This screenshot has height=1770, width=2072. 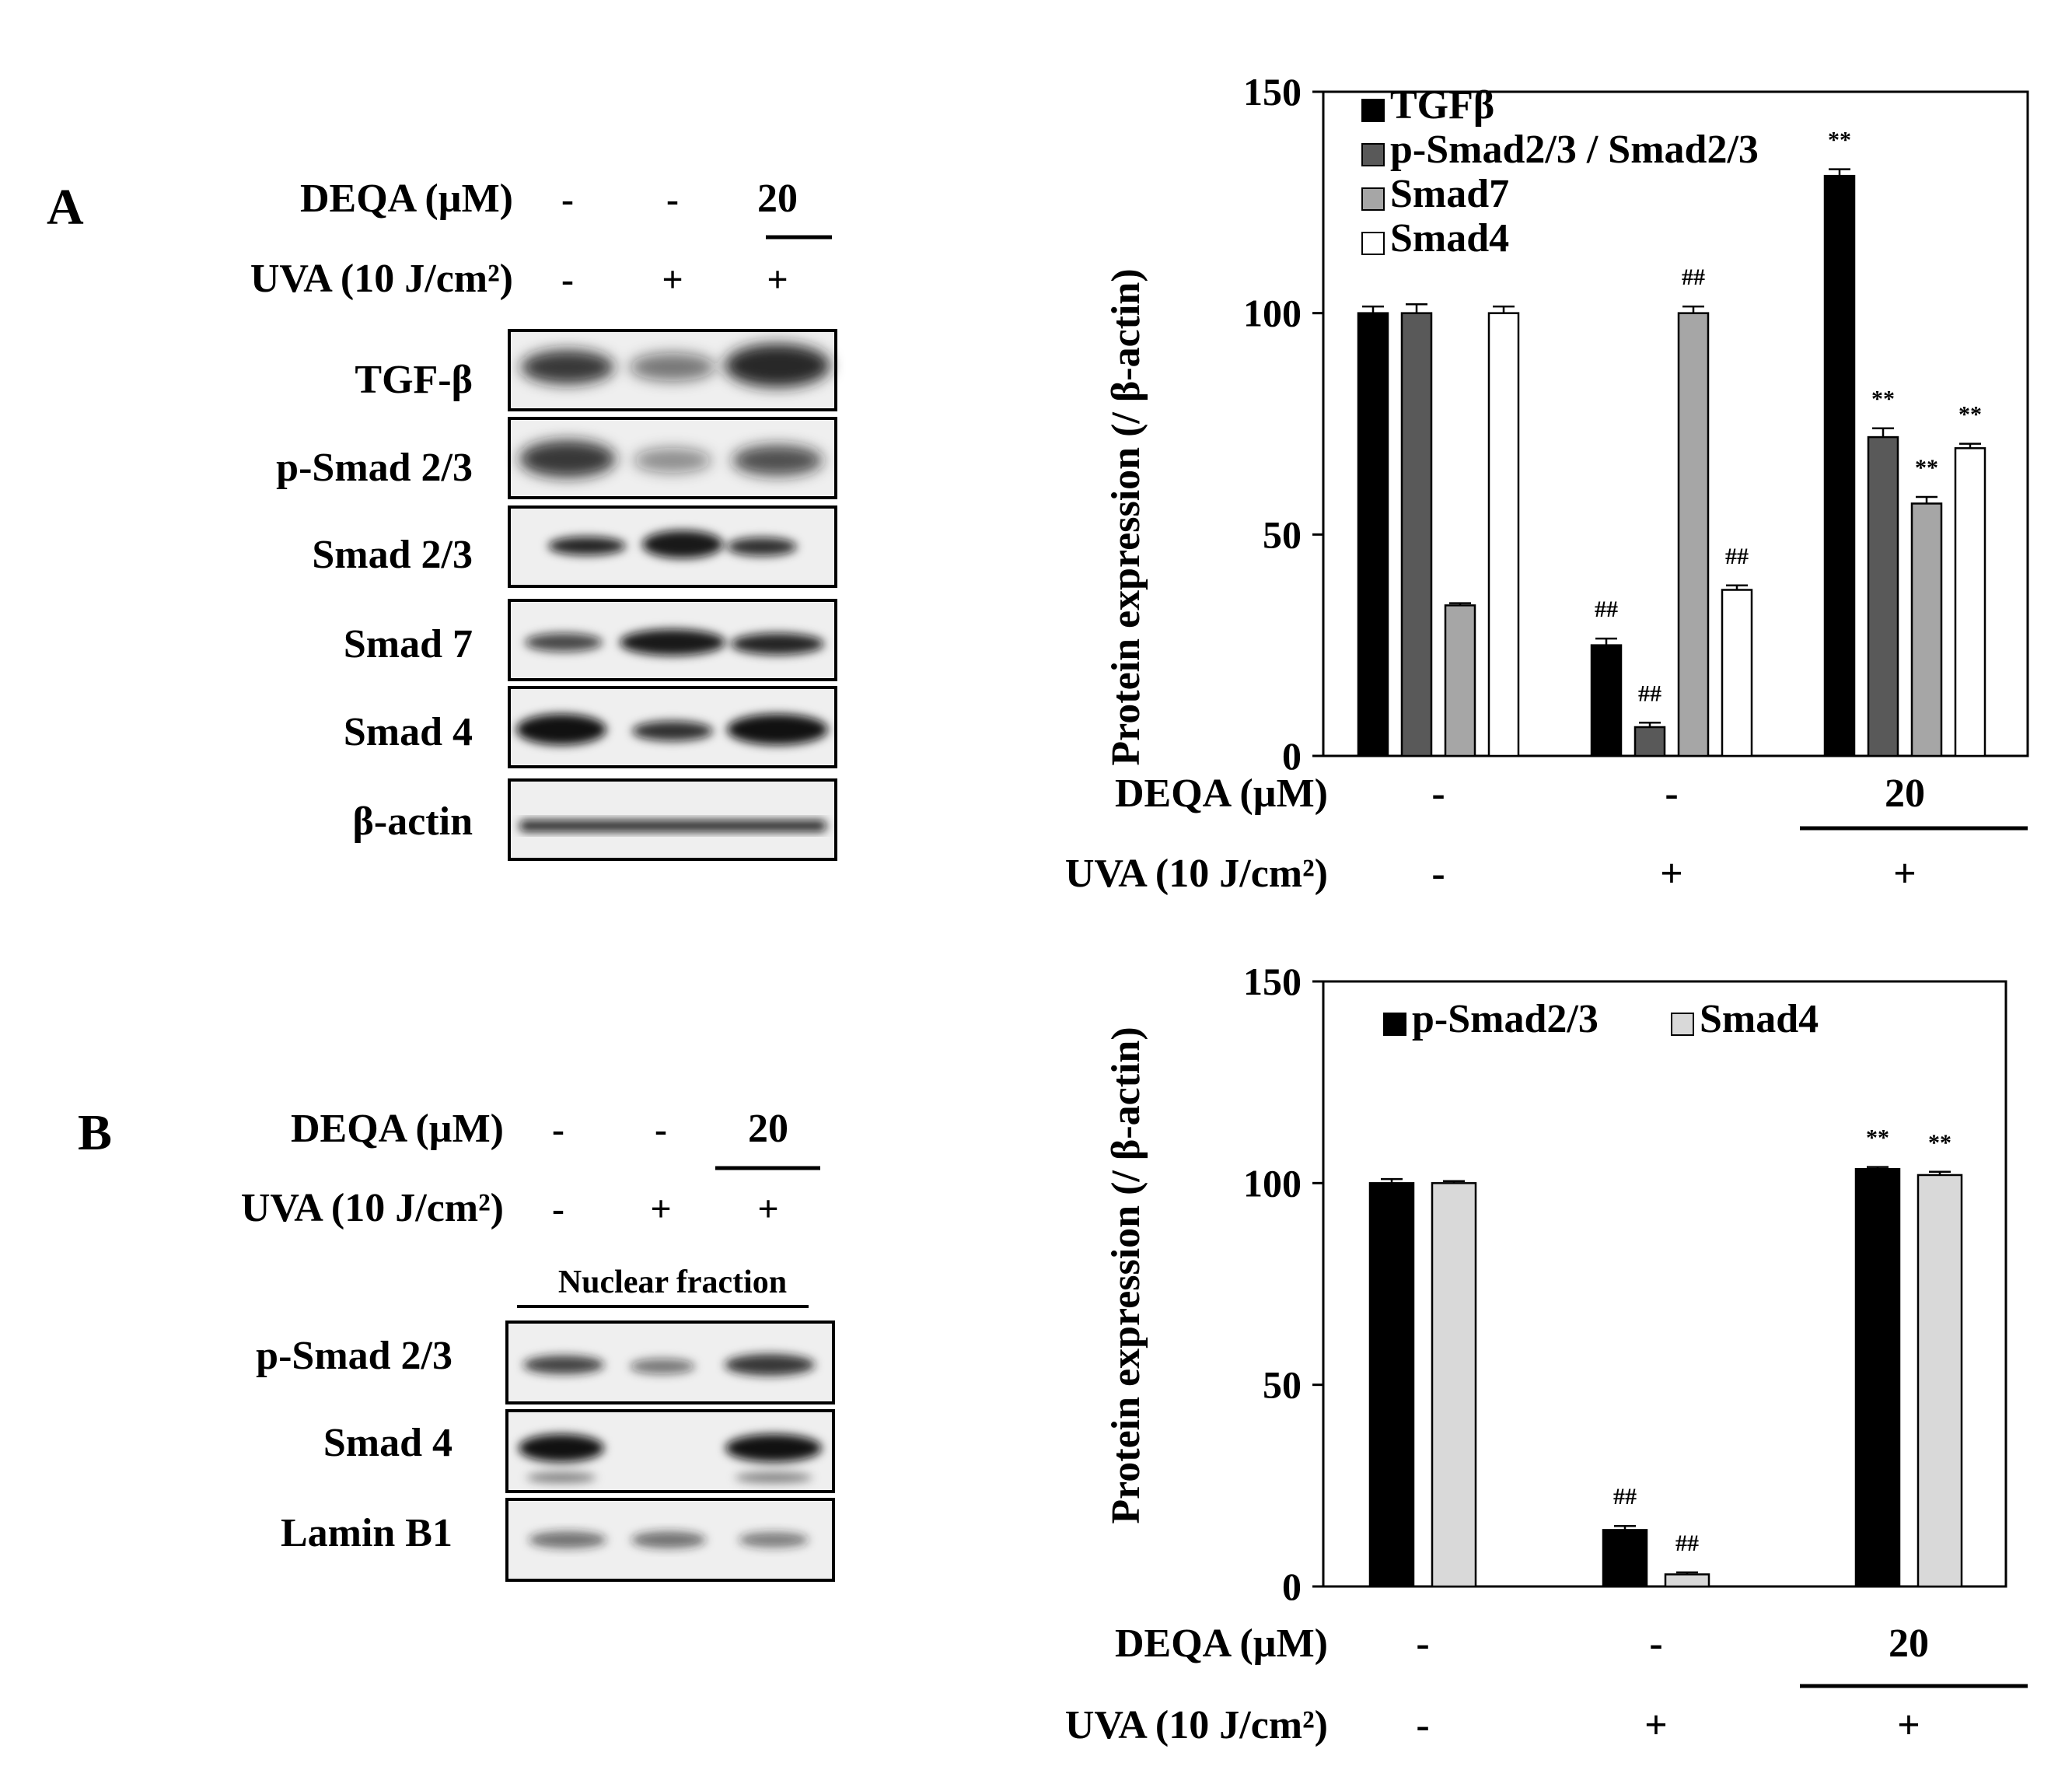 What do you see at coordinates (1940, 1381) in the screenshot?
I see `bar-b-s1-c2` at bounding box center [1940, 1381].